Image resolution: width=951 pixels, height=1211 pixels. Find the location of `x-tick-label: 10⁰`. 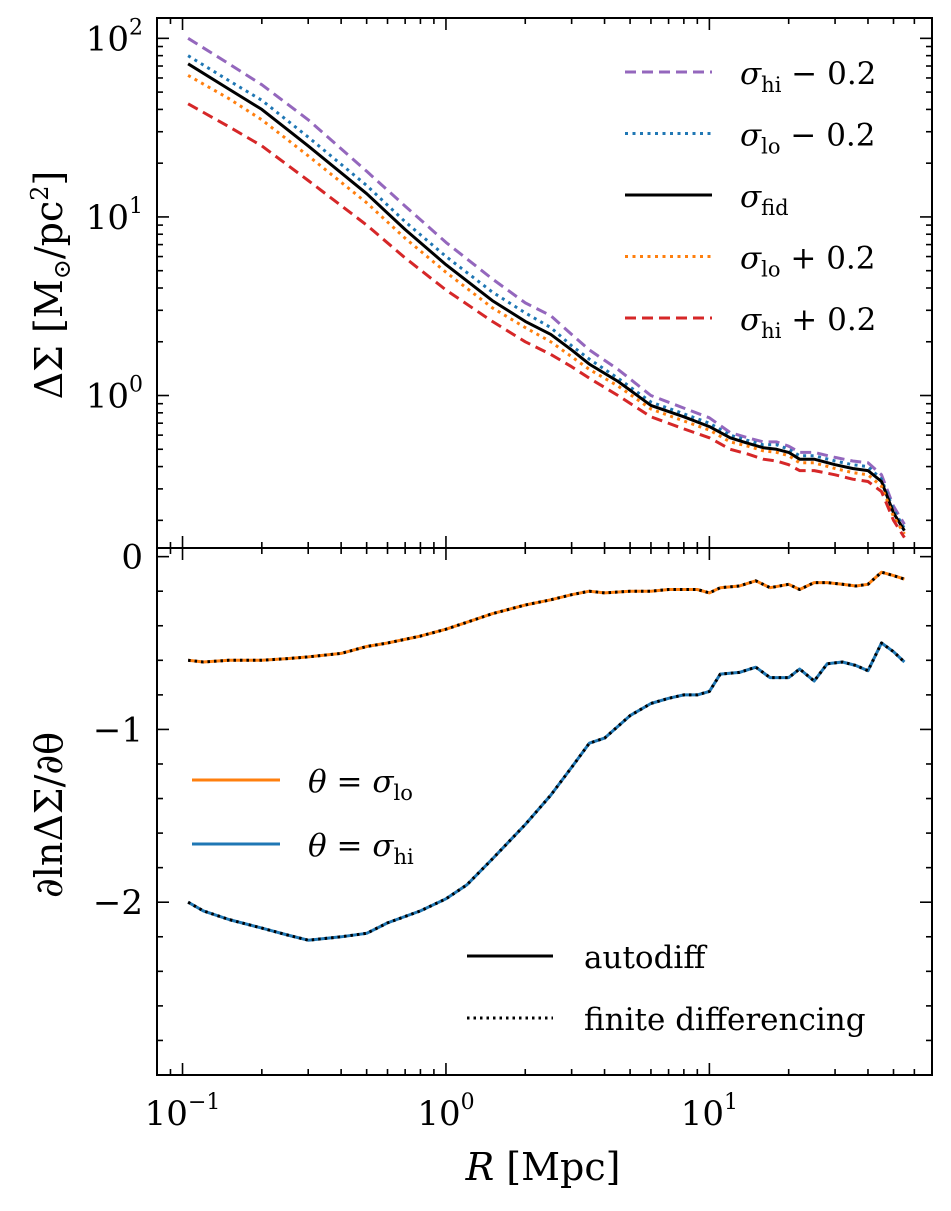

x-tick-label: 10⁰ is located at coordinates (445, 1112).